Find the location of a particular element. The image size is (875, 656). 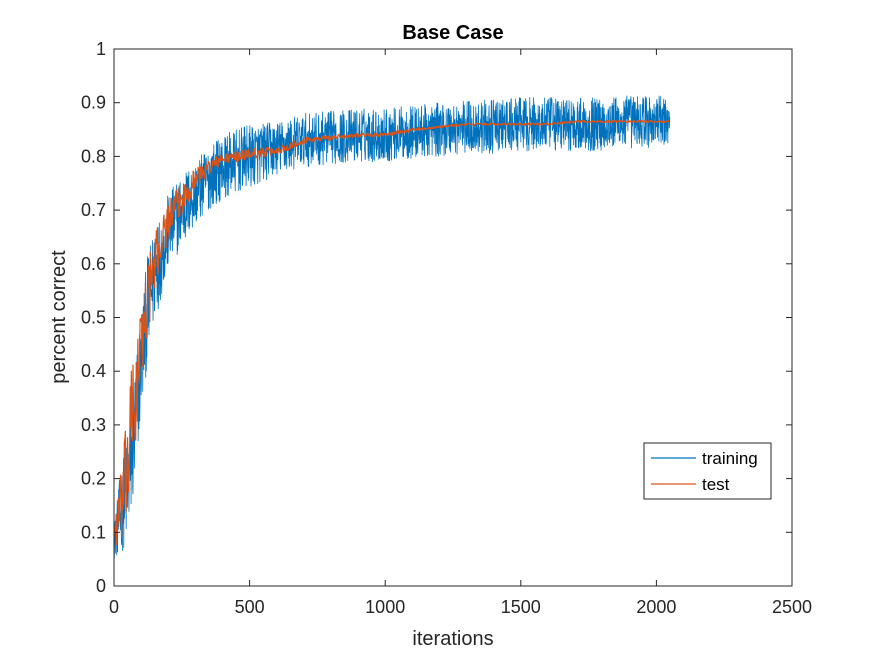

y-tick-label: 0.8 is located at coordinates (93, 156).